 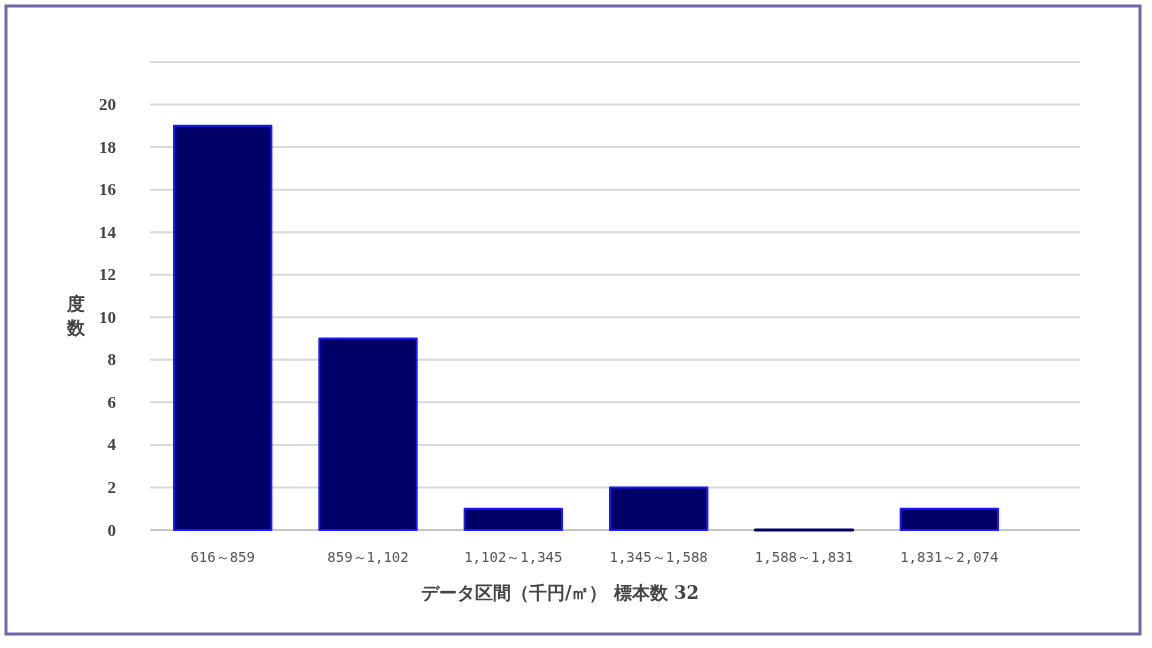 What do you see at coordinates (804, 557) in the screenshot?
I see `x-tick-label: 1,588～1,831` at bounding box center [804, 557].